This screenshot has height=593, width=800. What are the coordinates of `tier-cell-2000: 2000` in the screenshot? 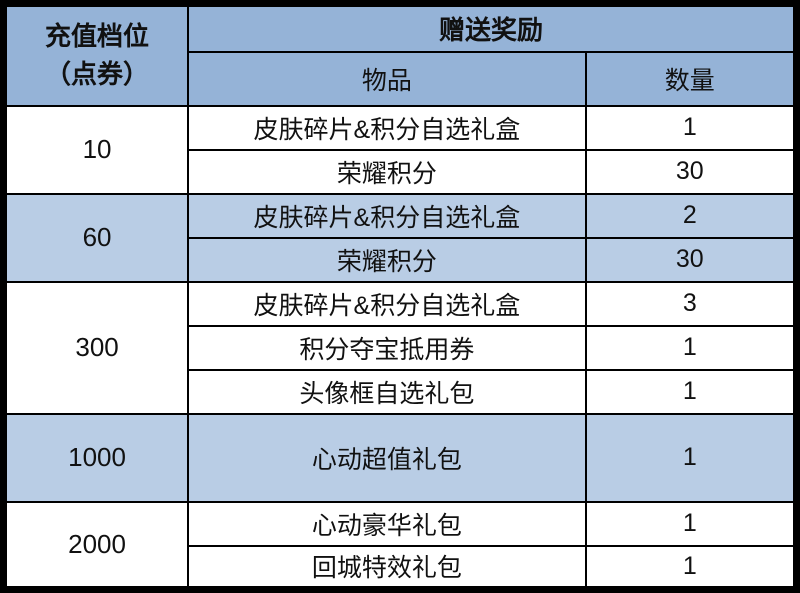 It's located at (96, 545).